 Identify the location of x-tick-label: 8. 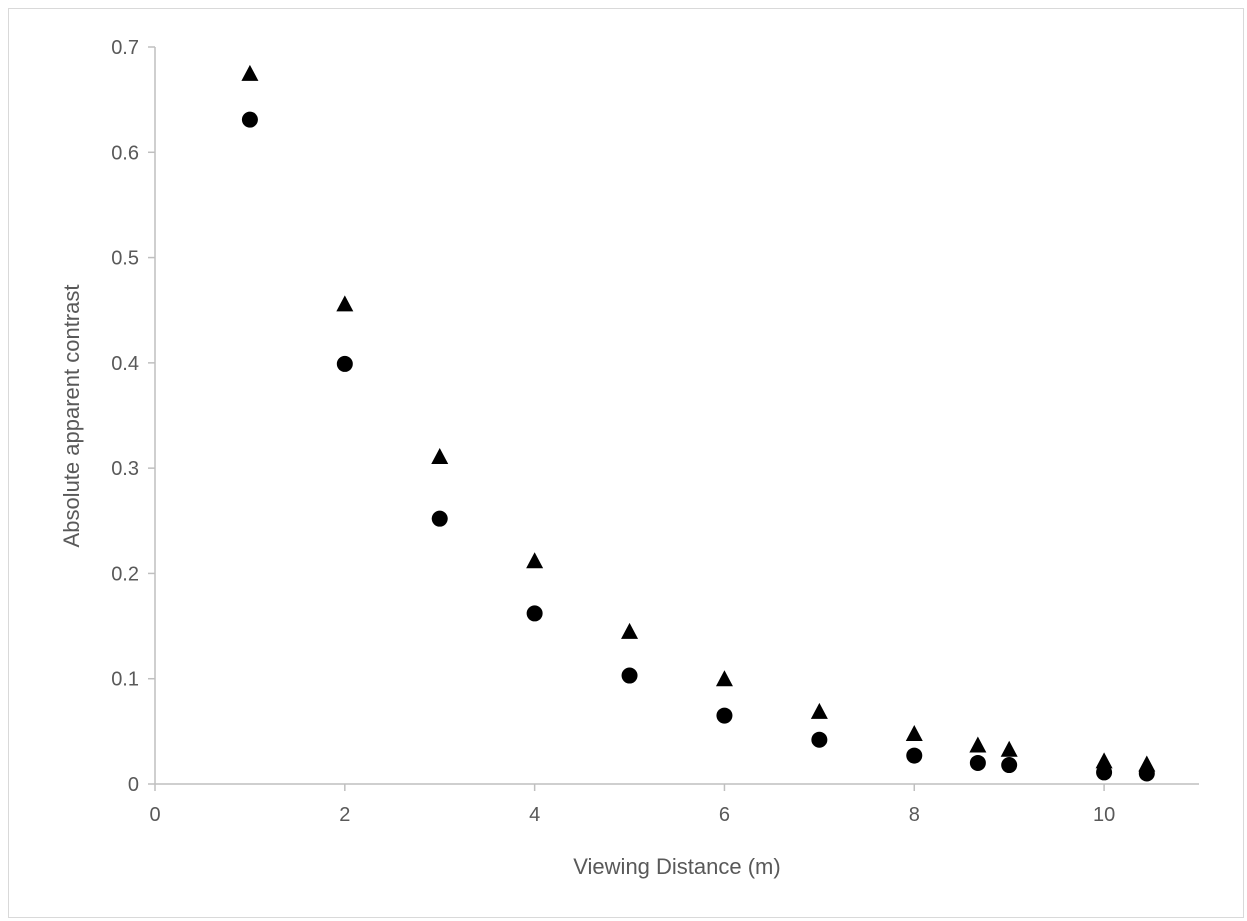
(914, 815).